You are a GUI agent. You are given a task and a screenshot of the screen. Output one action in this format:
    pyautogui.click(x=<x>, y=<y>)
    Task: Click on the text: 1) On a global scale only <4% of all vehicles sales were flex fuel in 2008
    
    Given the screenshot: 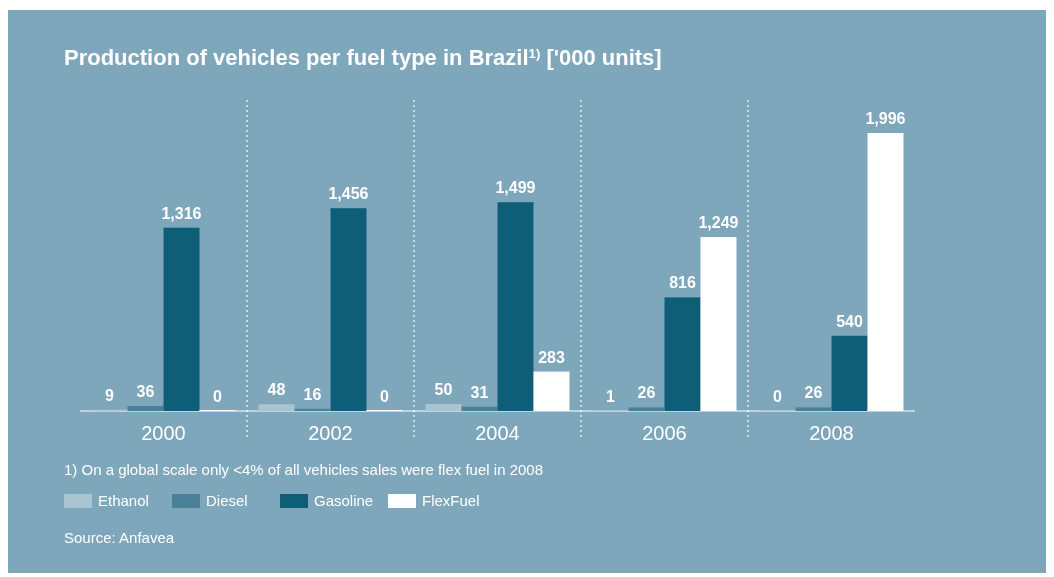 What is the action you would take?
    pyautogui.click(x=304, y=469)
    